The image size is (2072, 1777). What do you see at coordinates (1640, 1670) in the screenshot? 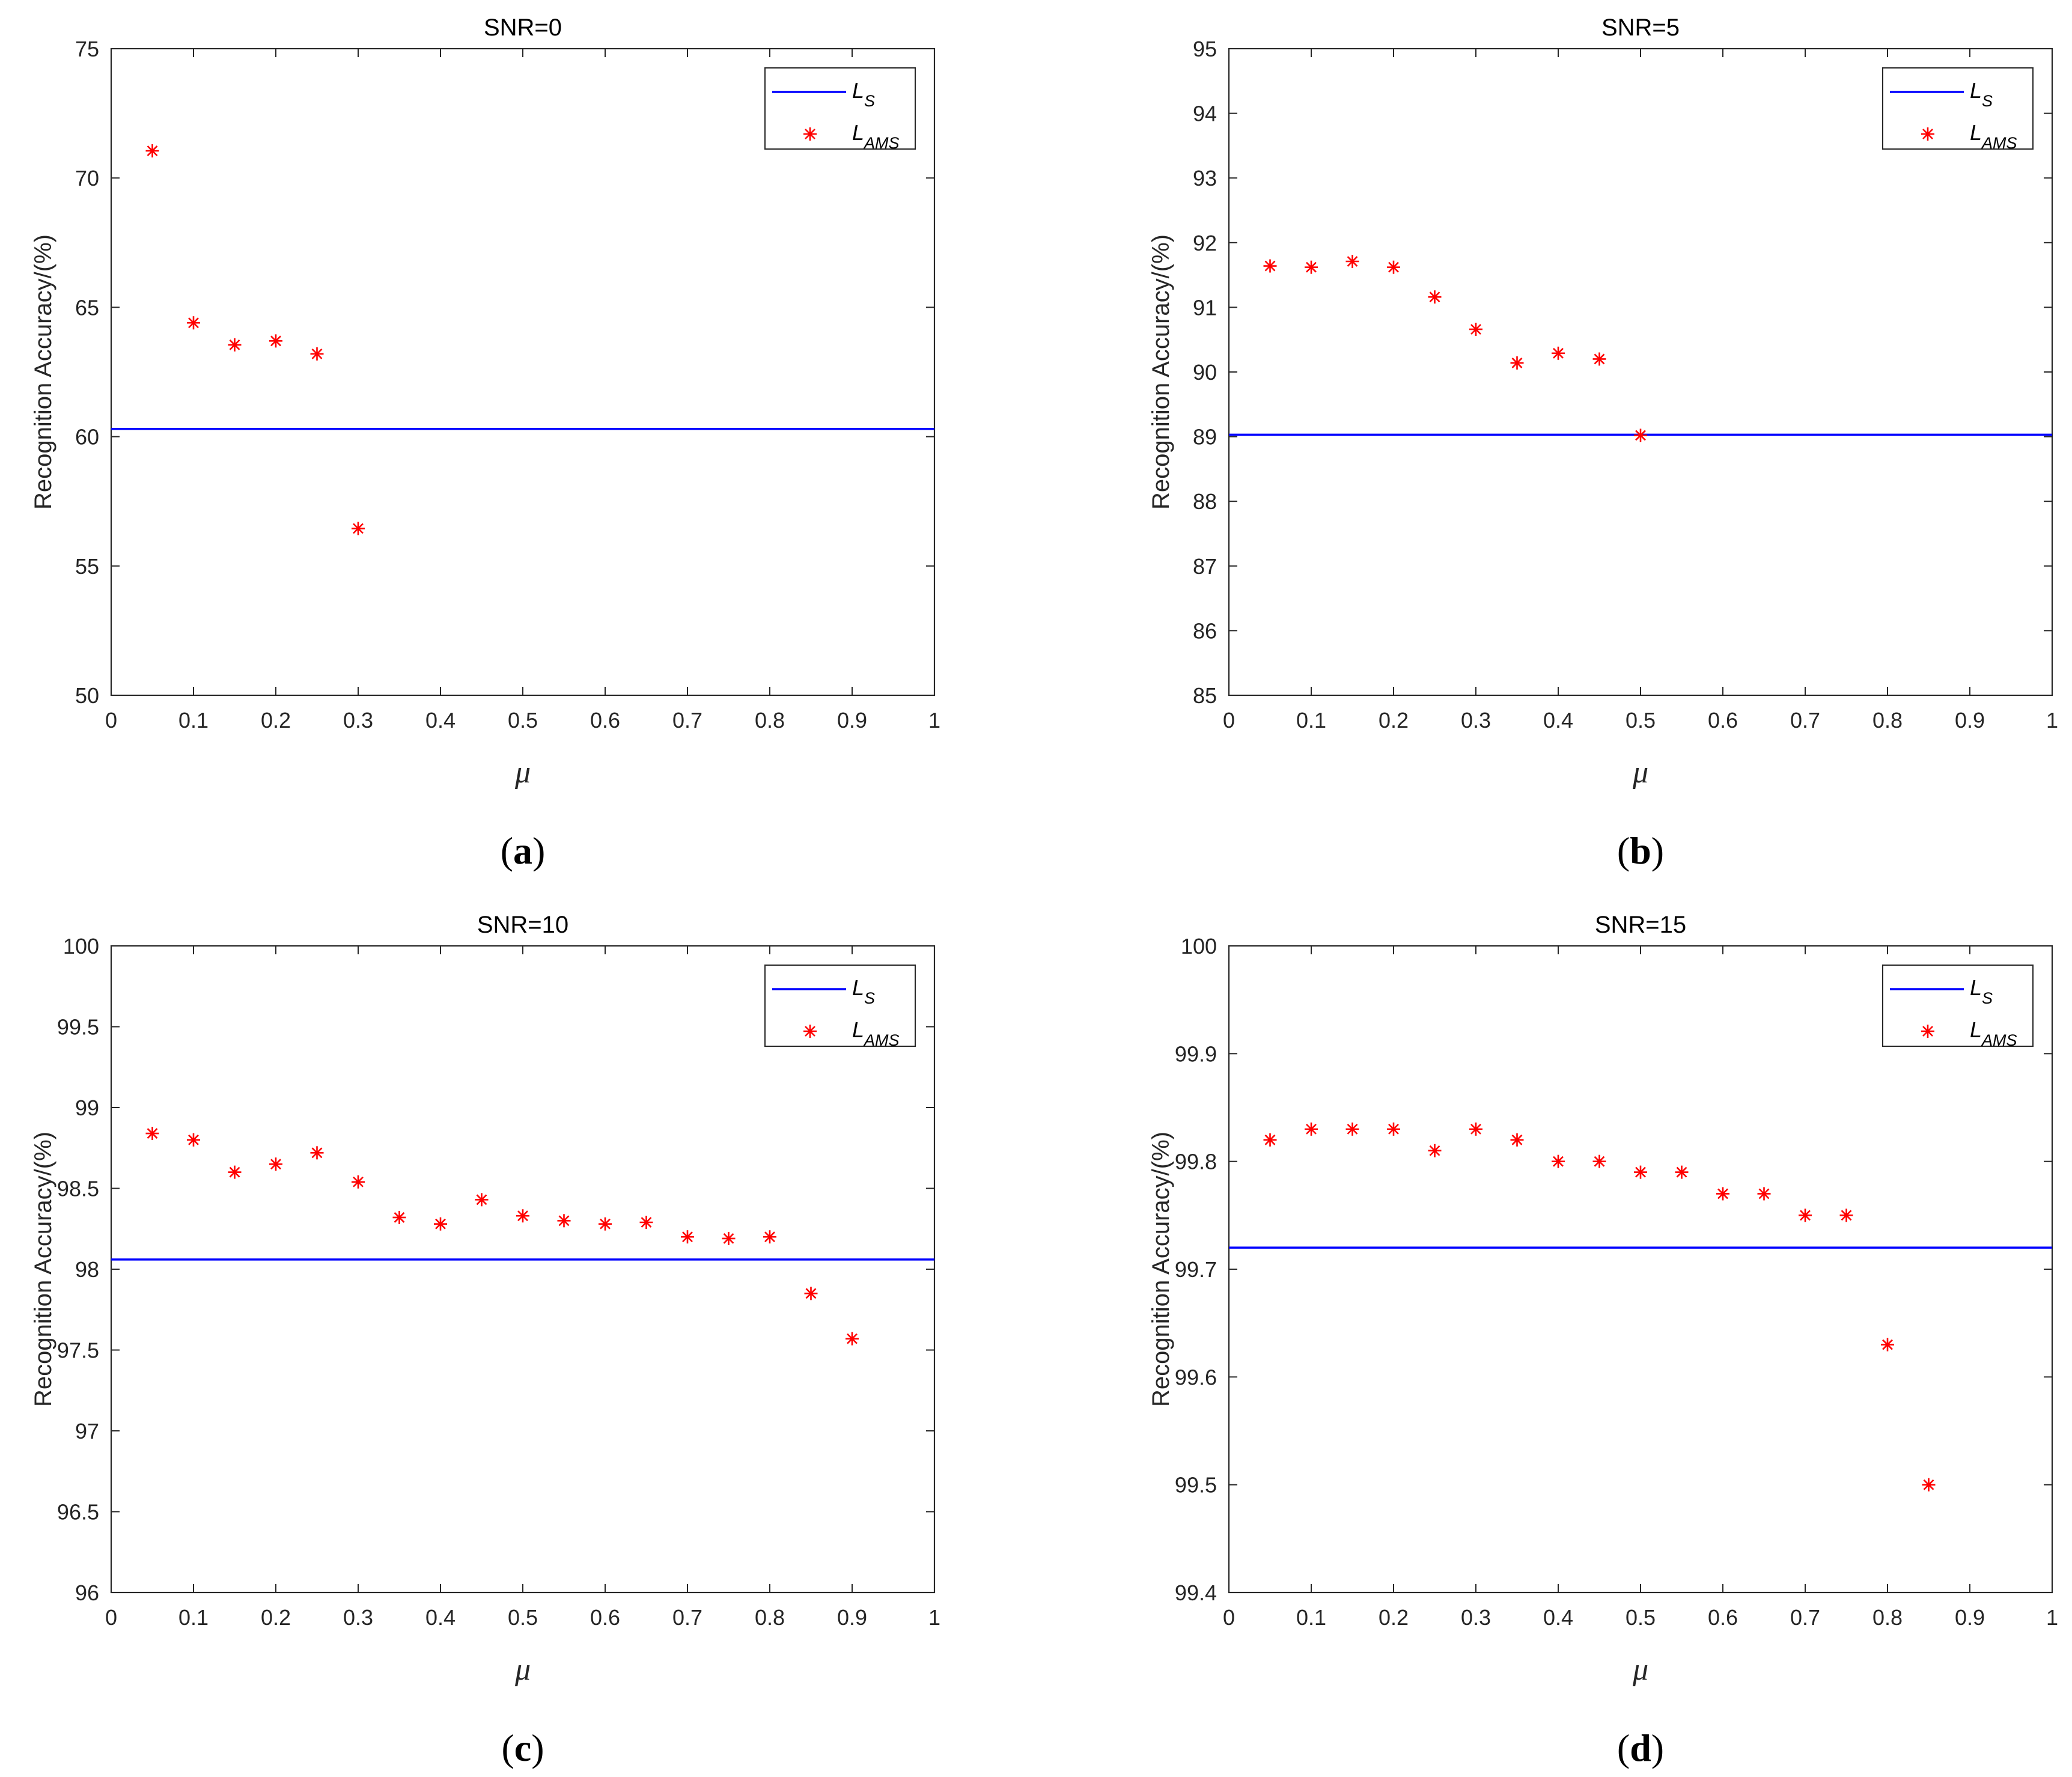
I see `x-axis-label: μ` at bounding box center [1640, 1670].